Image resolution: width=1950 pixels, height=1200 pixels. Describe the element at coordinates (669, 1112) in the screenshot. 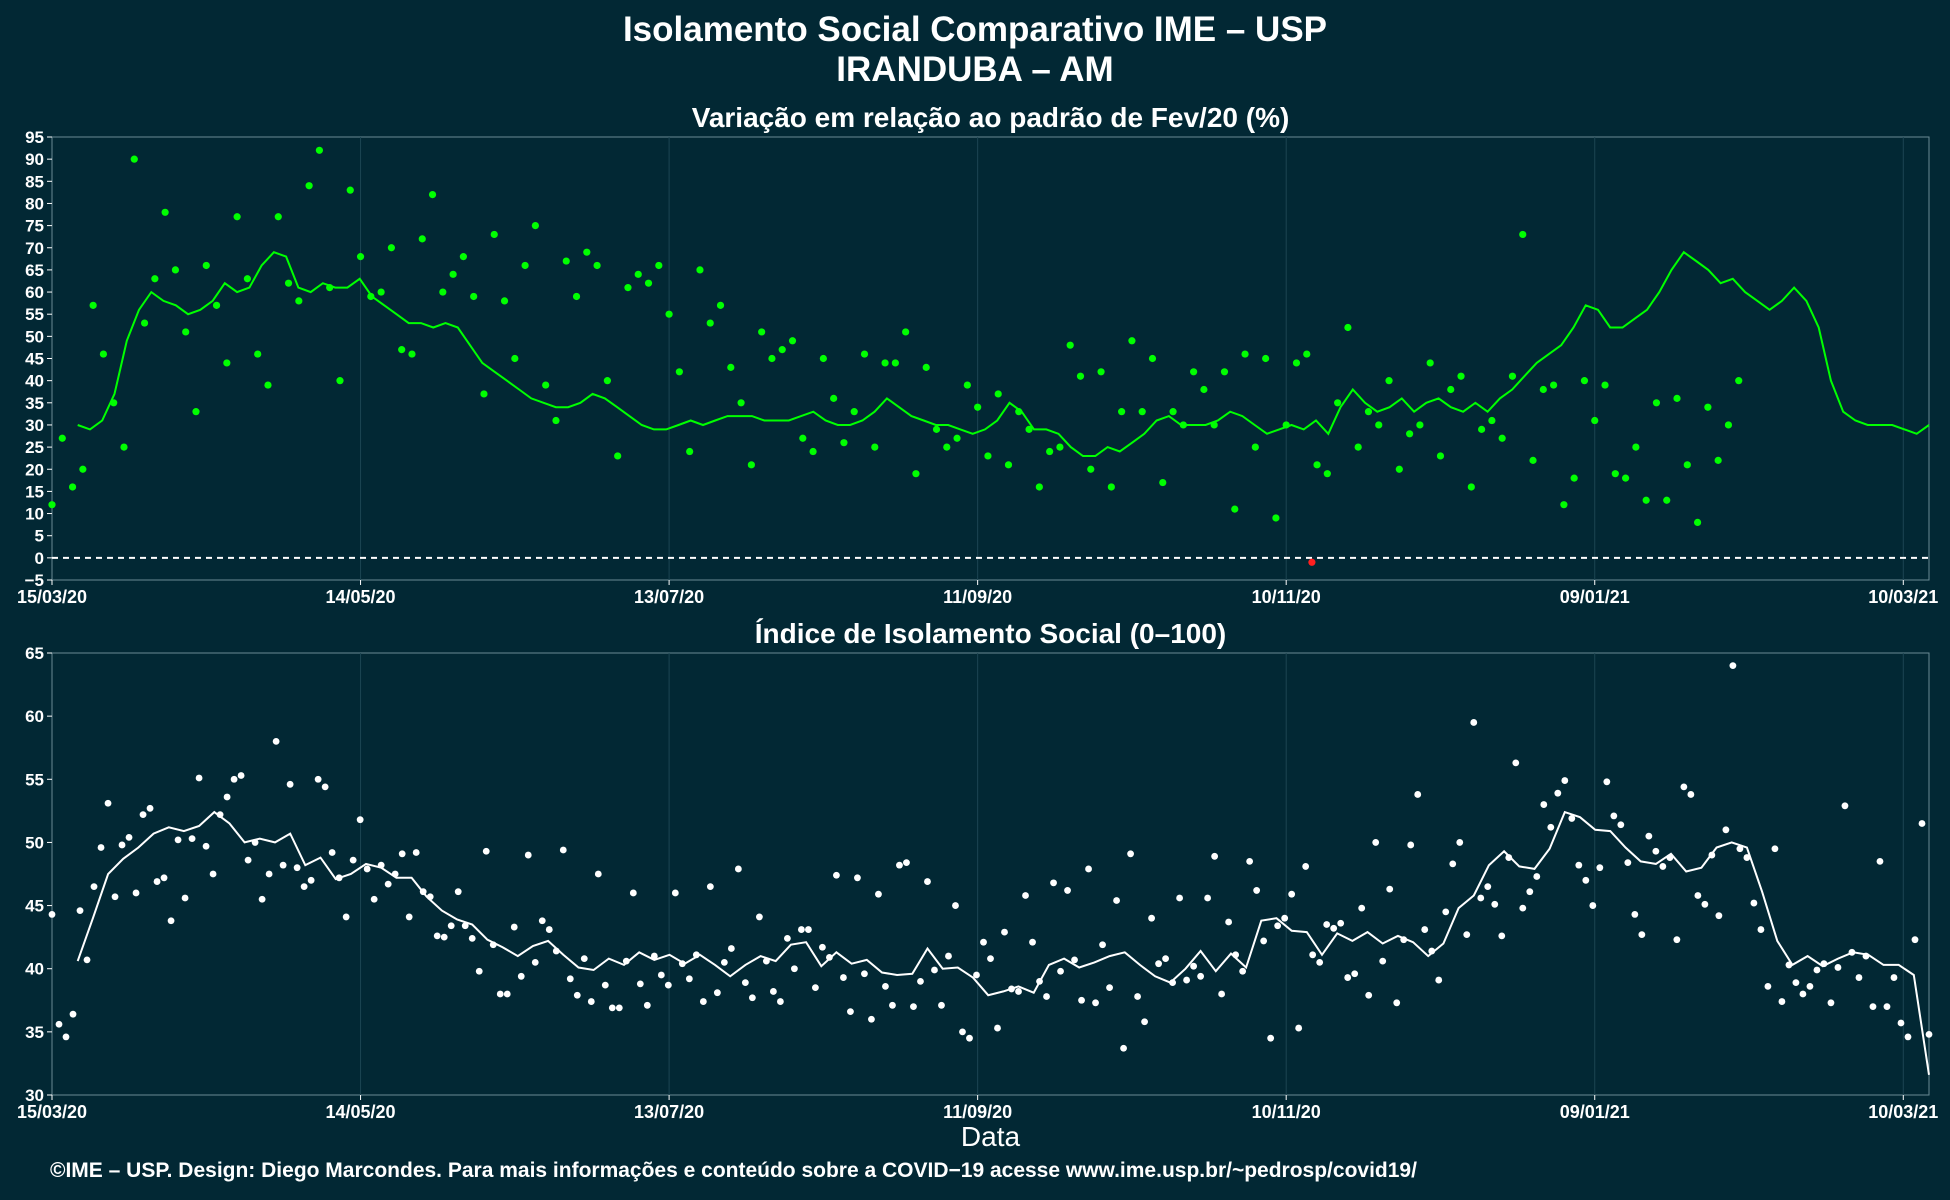

I see `bottom-x-tick-label: 13/07/20` at that location.